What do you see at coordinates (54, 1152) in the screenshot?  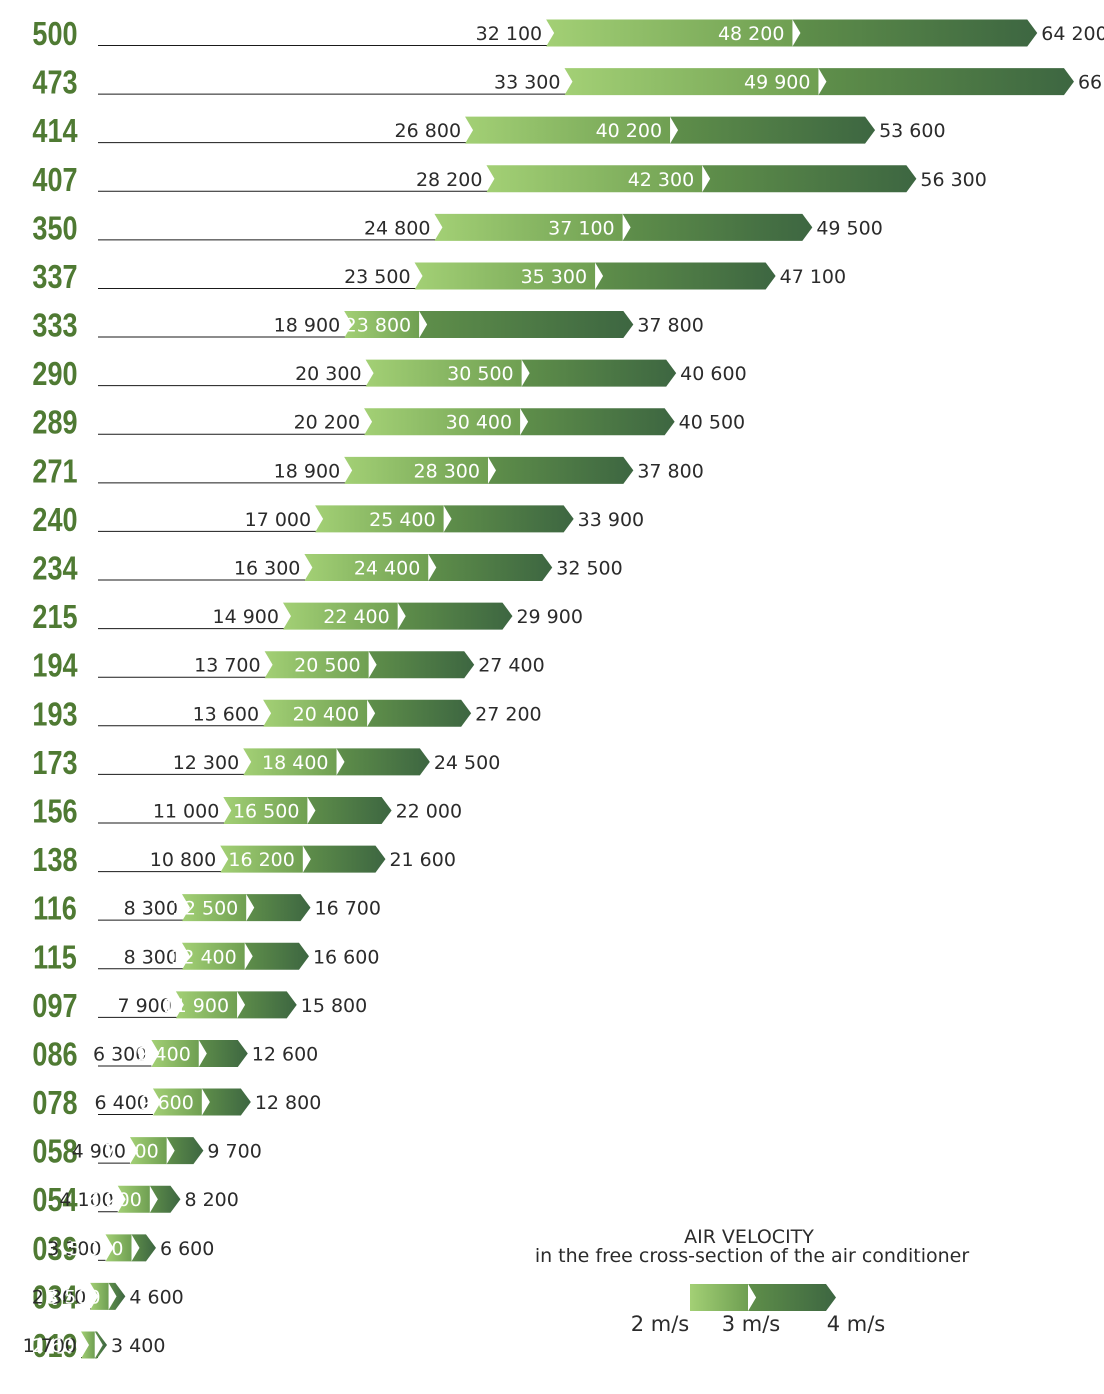 I see `size-label: 058` at bounding box center [54, 1152].